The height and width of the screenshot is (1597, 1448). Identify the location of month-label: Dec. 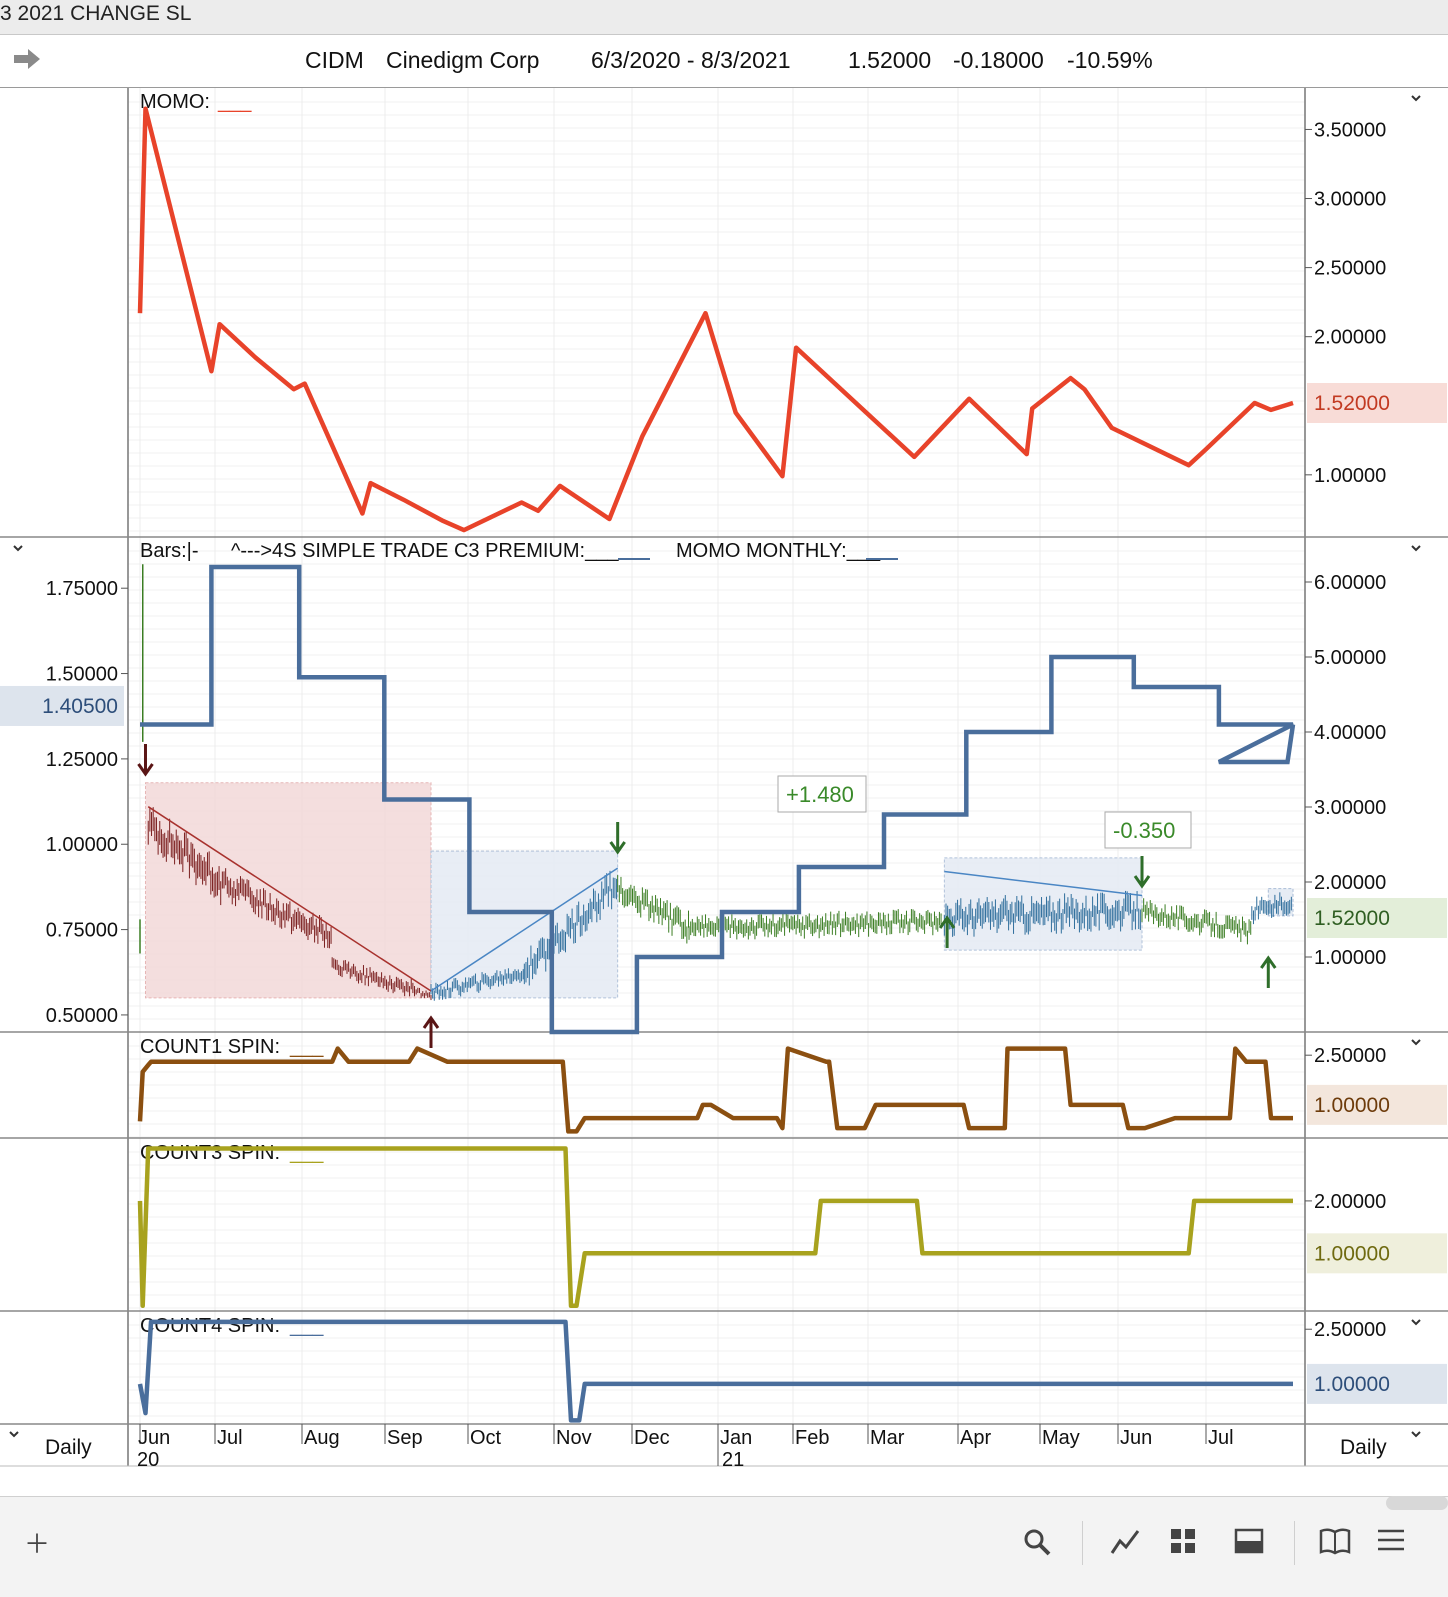
(652, 1438).